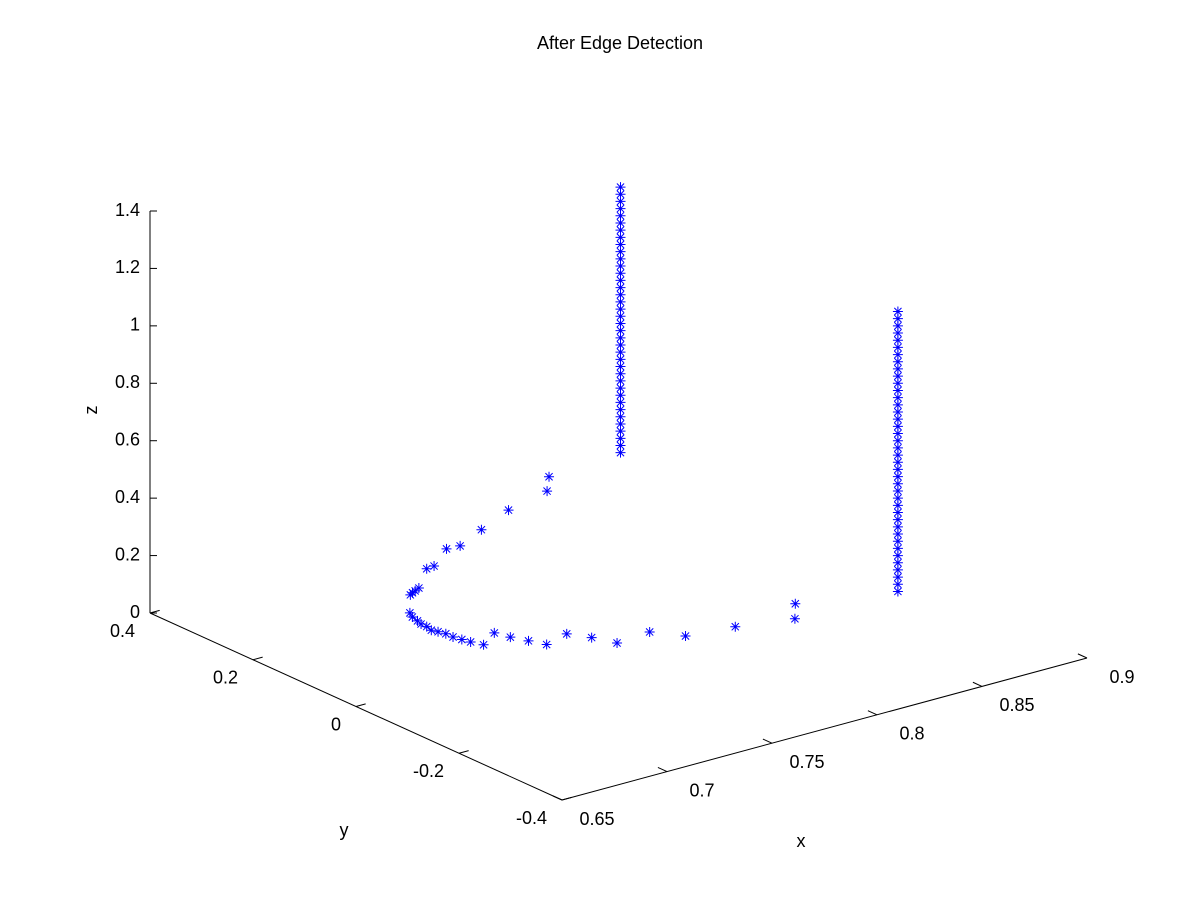 The width and height of the screenshot is (1200, 900). Describe the element at coordinates (344, 830) in the screenshot. I see `y-axis-label: y` at that location.